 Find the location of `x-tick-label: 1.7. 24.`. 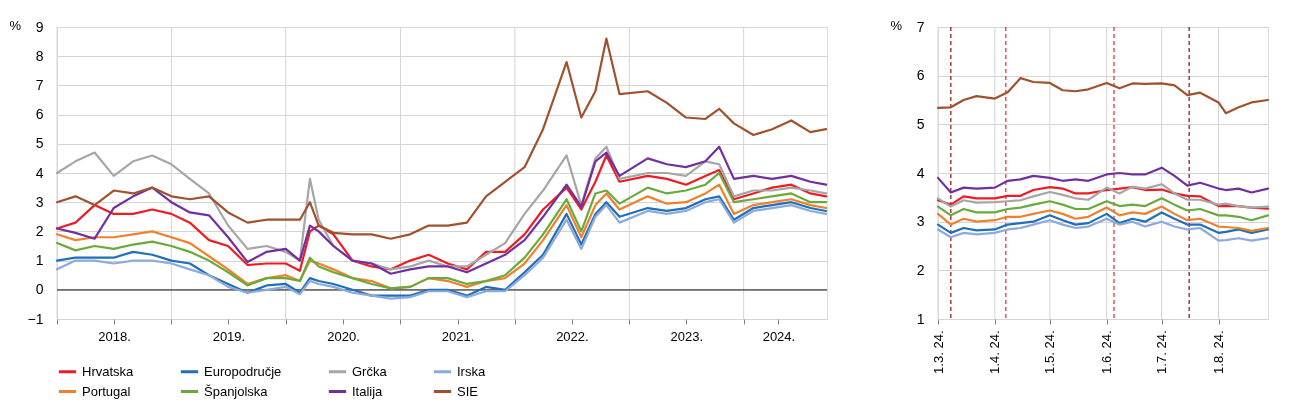

x-tick-label: 1.7. 24. is located at coordinates (1162, 352).